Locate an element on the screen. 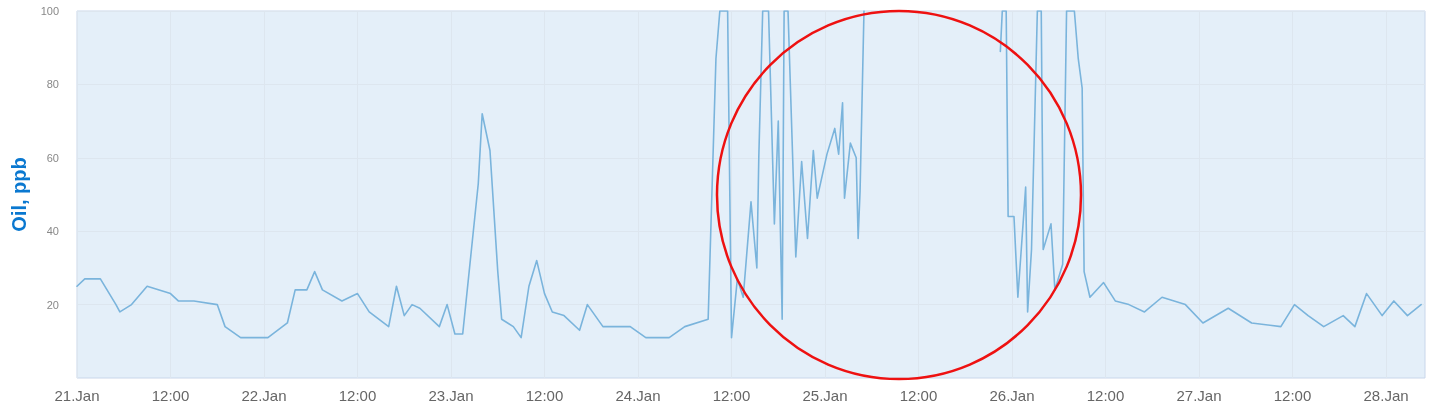 The image size is (1429, 410). y-tick-label: 20 is located at coordinates (52, 304).